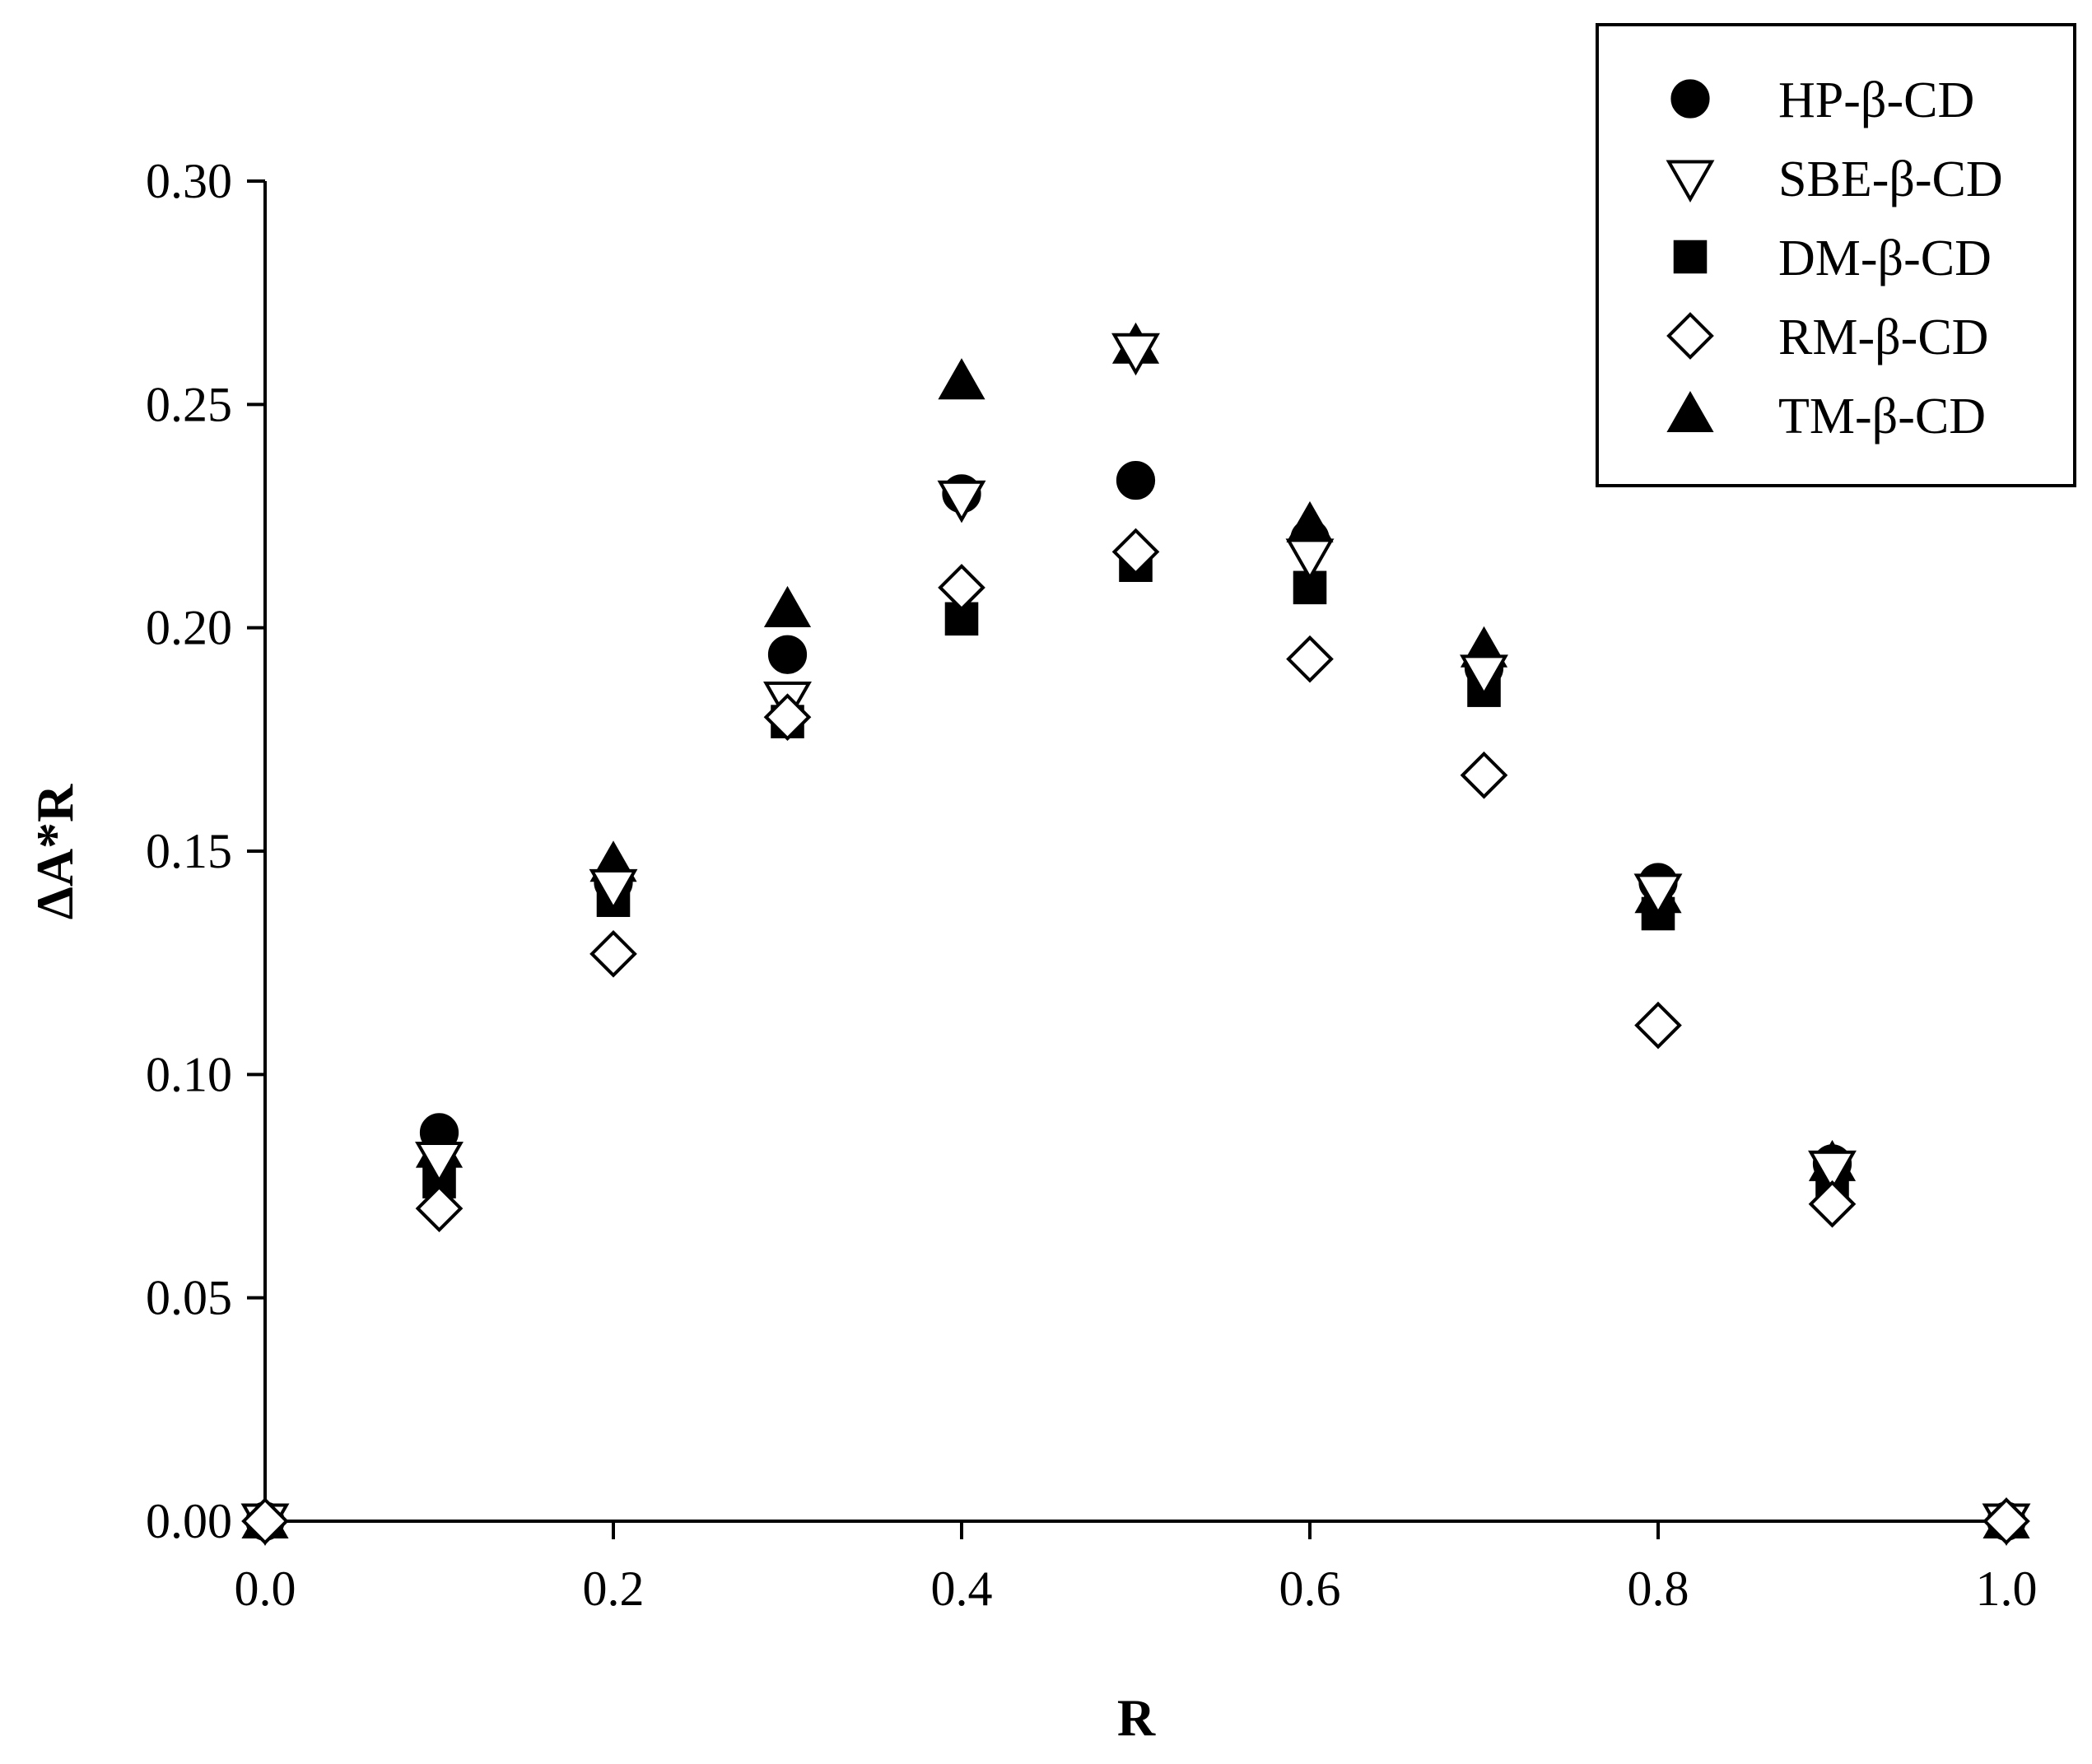 This screenshot has height=1764, width=2092. What do you see at coordinates (1691, 181) in the screenshot?
I see `legend-marker-sbe-cd` at bounding box center [1691, 181].